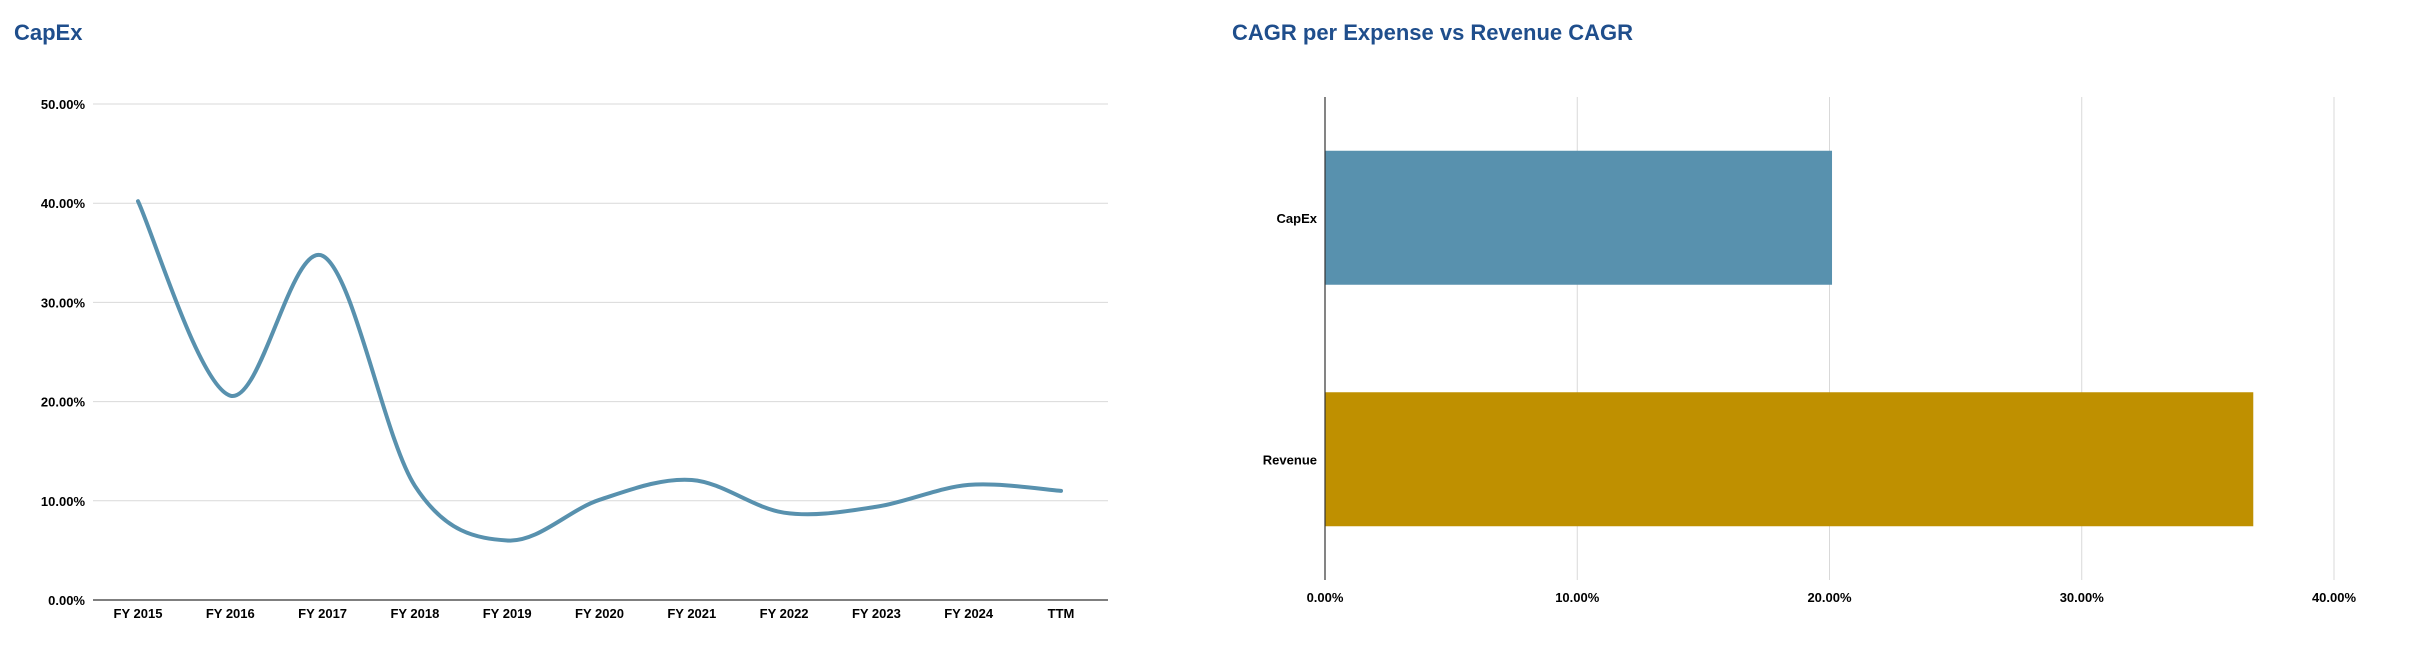 This screenshot has width=2410, height=663. Describe the element at coordinates (2082, 597) in the screenshot. I see `bar-chart-x-tick: 30.00%` at that location.